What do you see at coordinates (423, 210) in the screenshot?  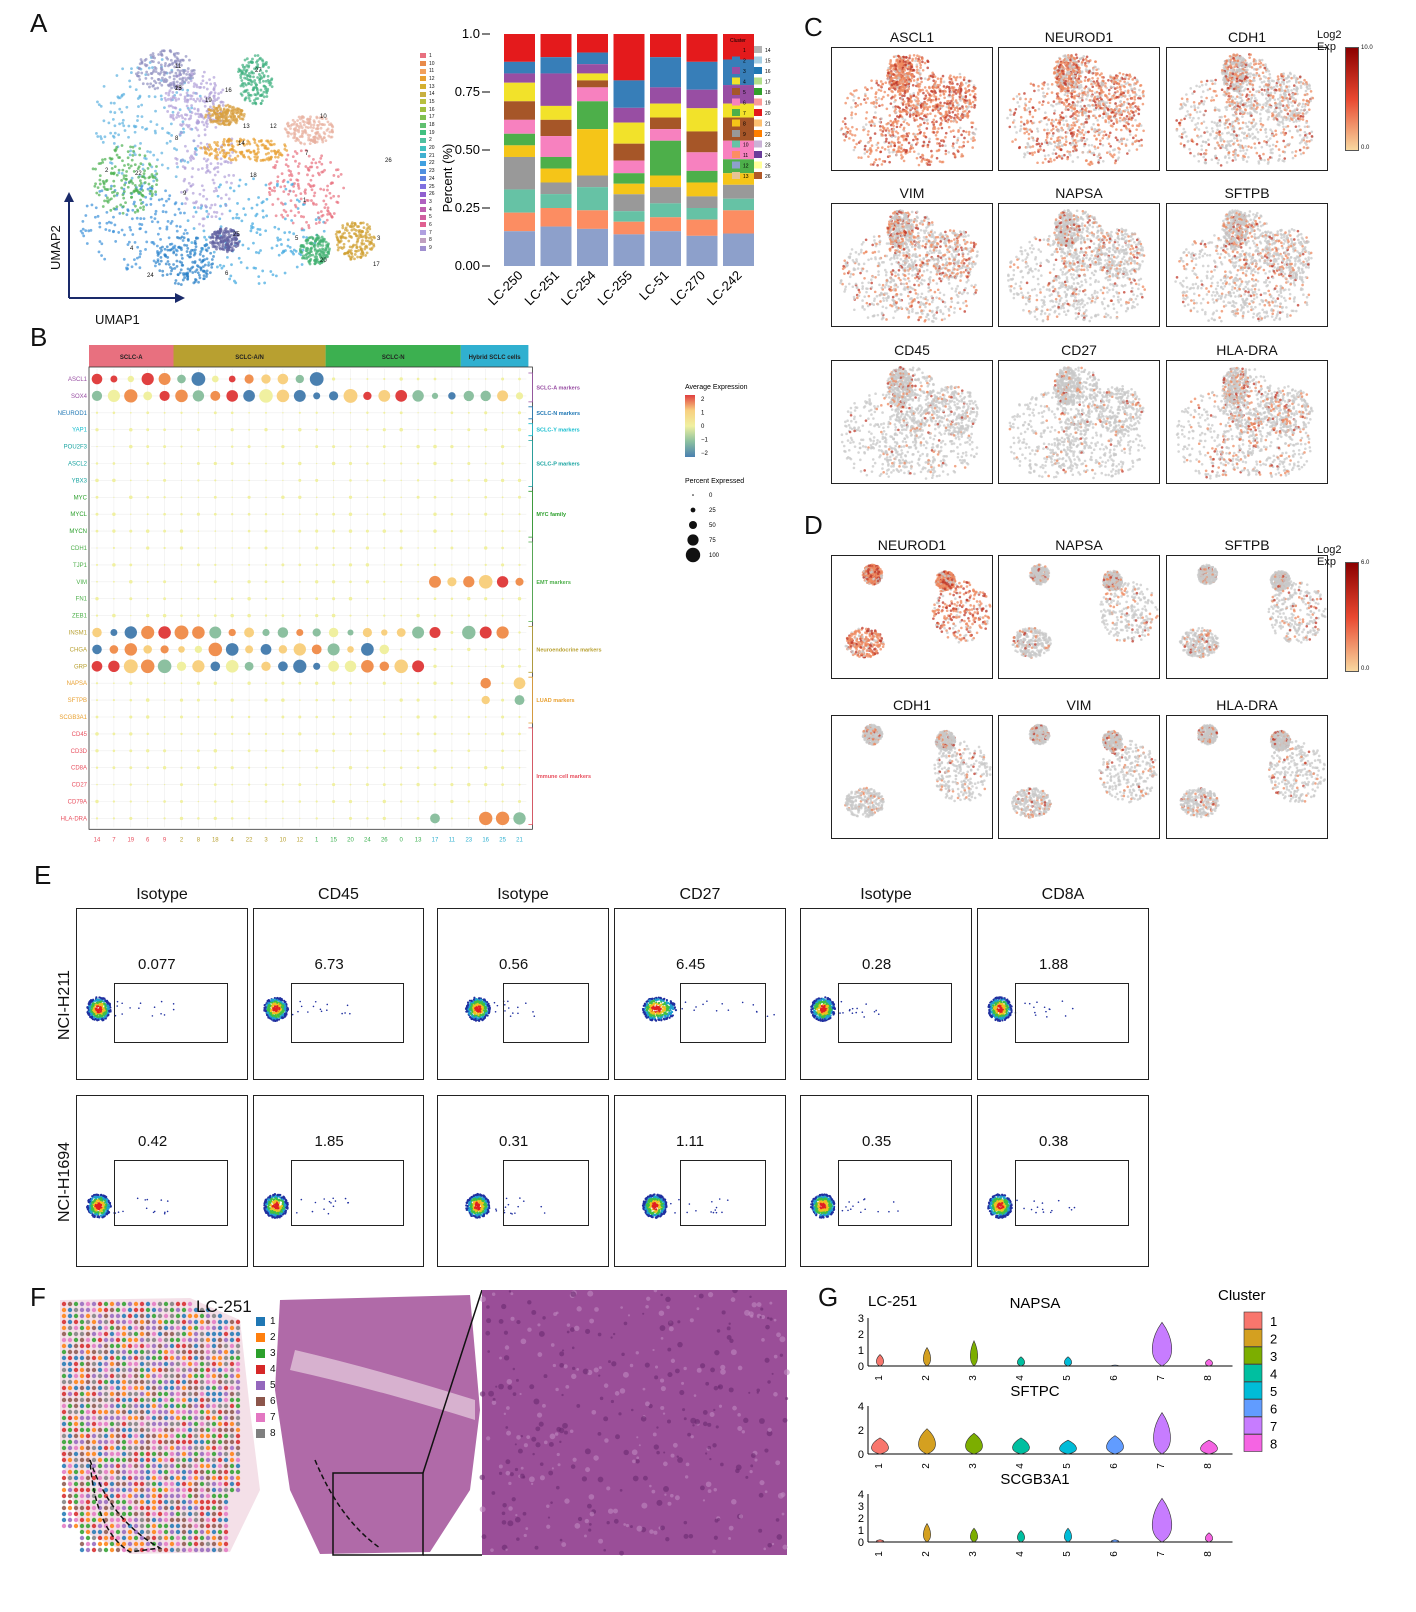 I see `umap-legend-swatch` at bounding box center [423, 210].